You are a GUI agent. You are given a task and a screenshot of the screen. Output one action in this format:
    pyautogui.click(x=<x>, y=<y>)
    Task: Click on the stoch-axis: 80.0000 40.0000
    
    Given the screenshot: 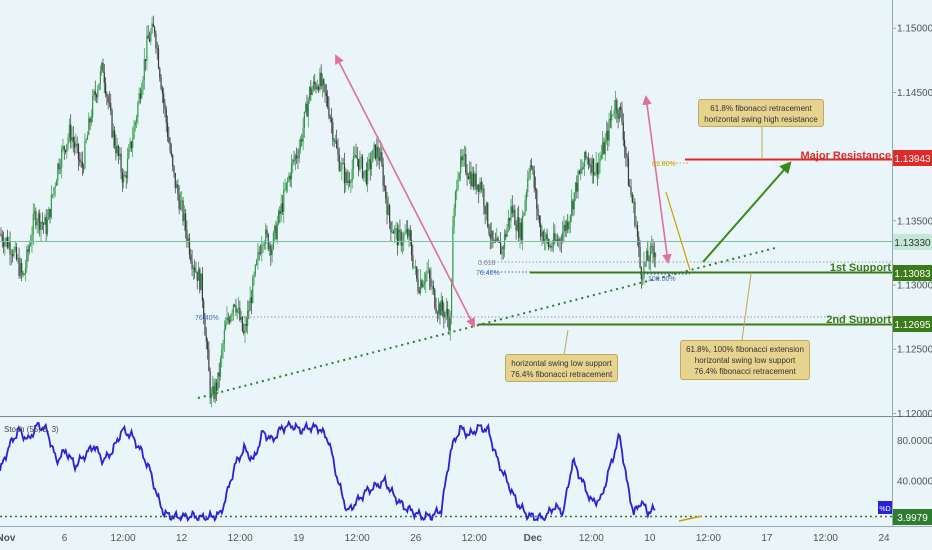 What is the action you would take?
    pyautogui.click(x=914, y=462)
    